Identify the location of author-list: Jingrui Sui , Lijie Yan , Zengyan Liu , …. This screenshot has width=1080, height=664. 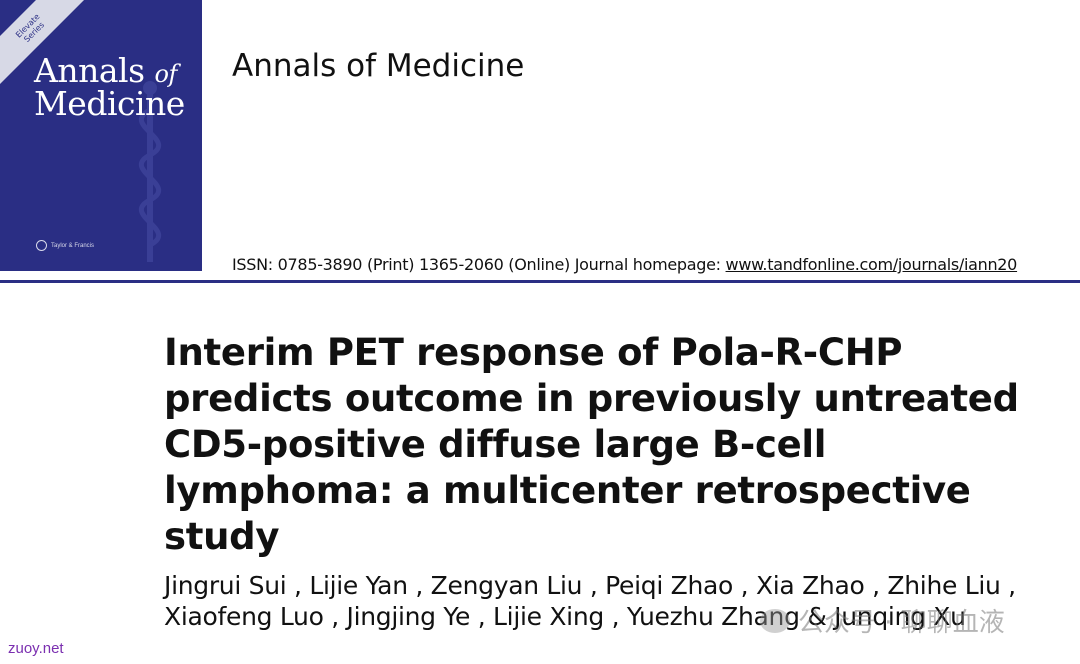
(590, 601).